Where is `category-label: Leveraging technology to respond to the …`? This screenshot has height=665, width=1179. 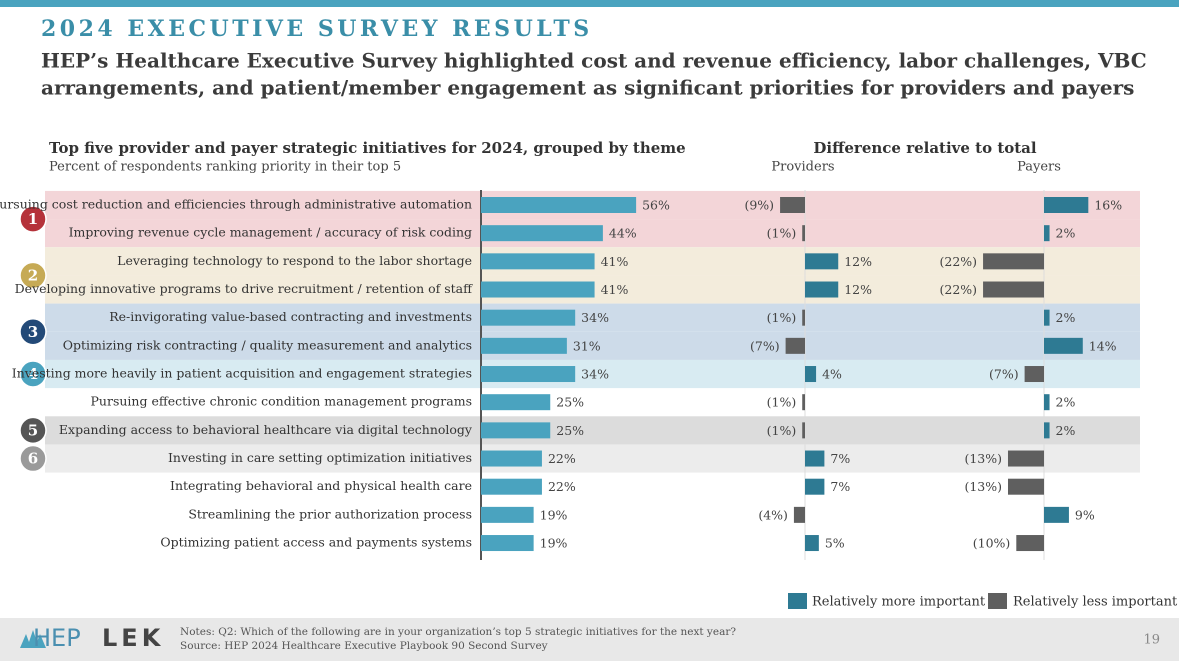 category-label: Leveraging technology to respond to the … is located at coordinates (294, 260).